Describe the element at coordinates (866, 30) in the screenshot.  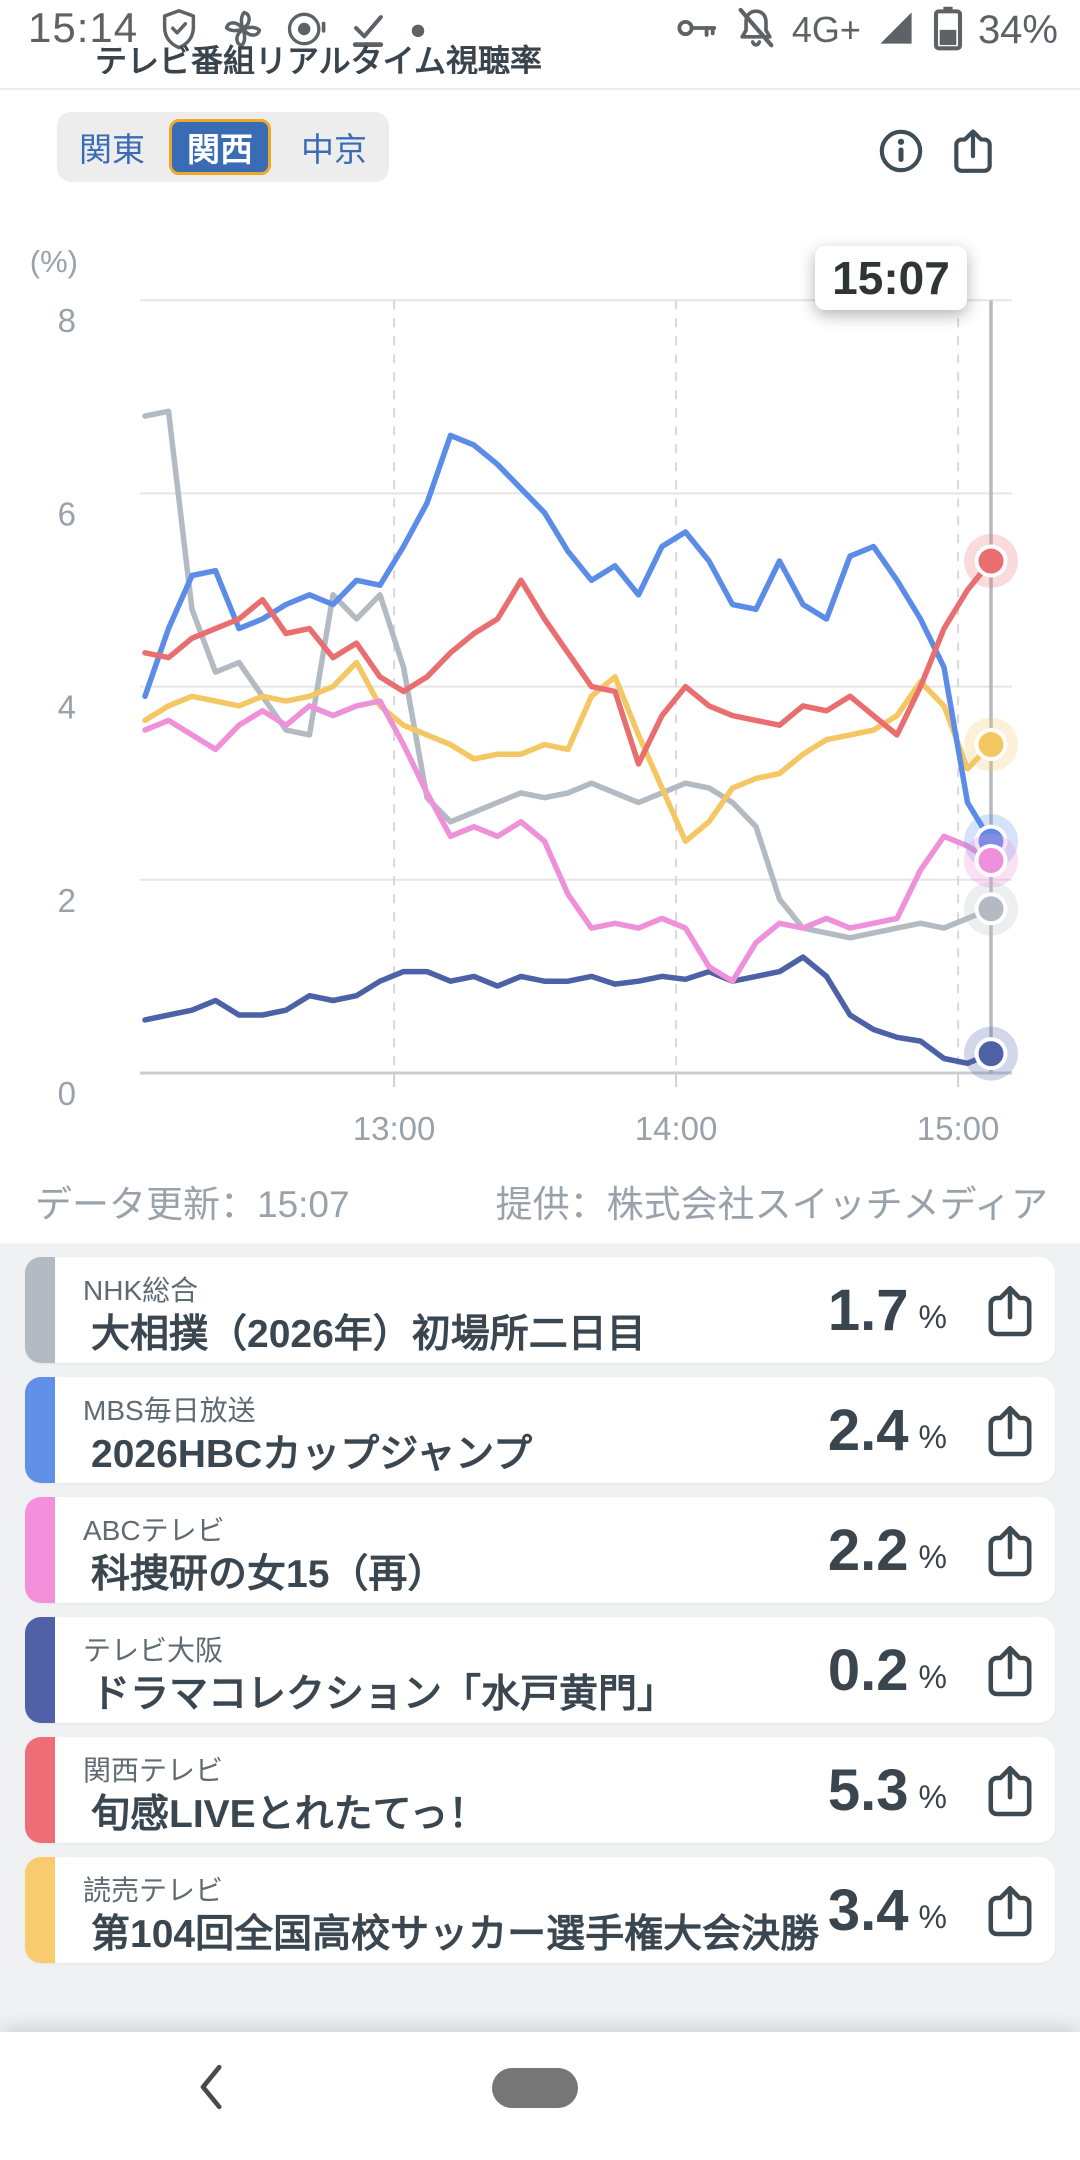
I see `status-system-icons: 4G+ 34%` at that location.